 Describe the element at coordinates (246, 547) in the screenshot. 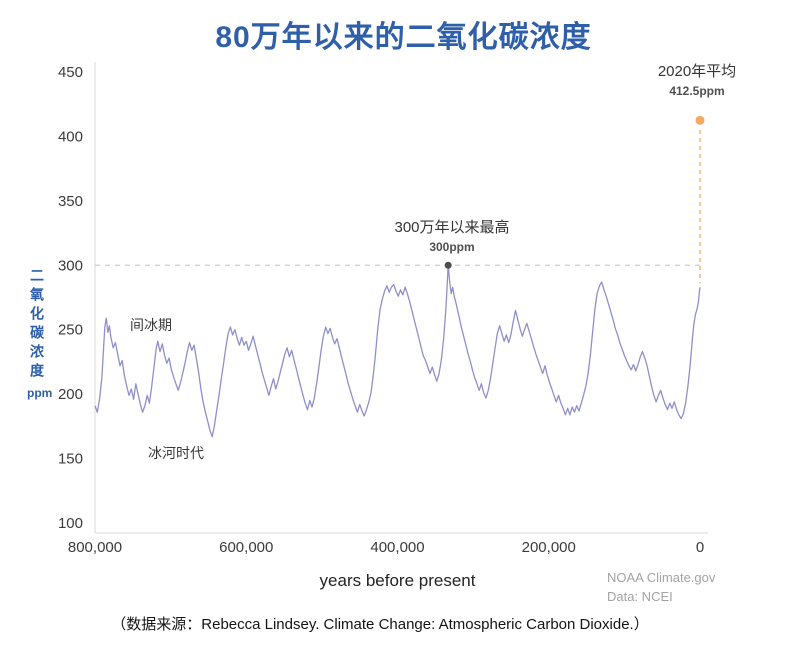

I see `x-tick-label: 600,000` at that location.